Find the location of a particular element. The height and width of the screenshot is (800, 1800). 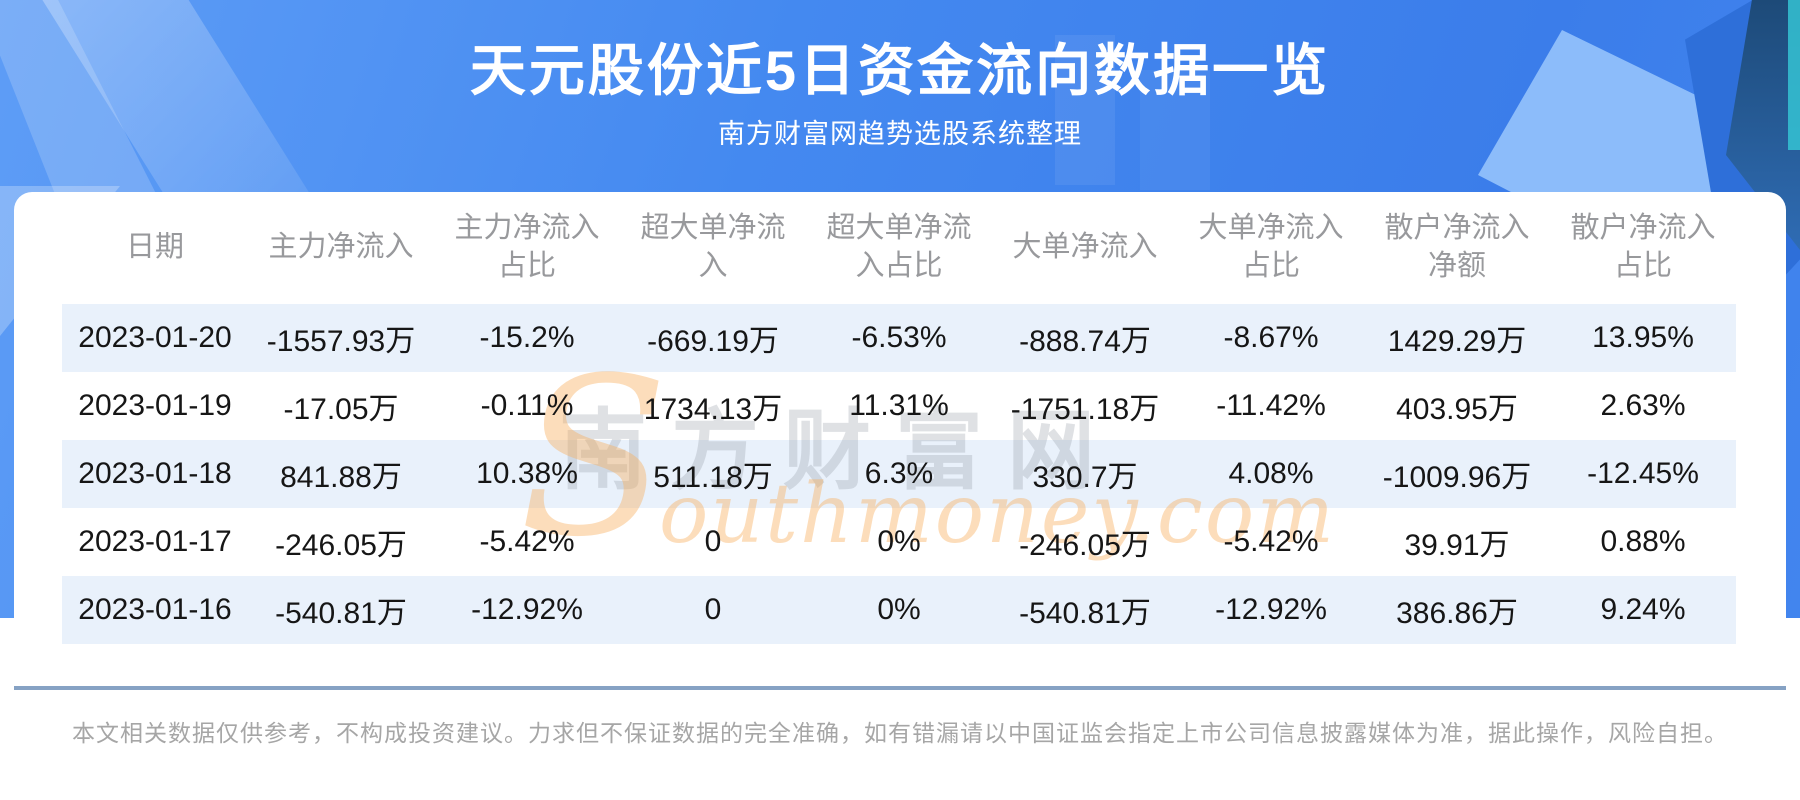

value-cell: 10.38% is located at coordinates (527, 473).